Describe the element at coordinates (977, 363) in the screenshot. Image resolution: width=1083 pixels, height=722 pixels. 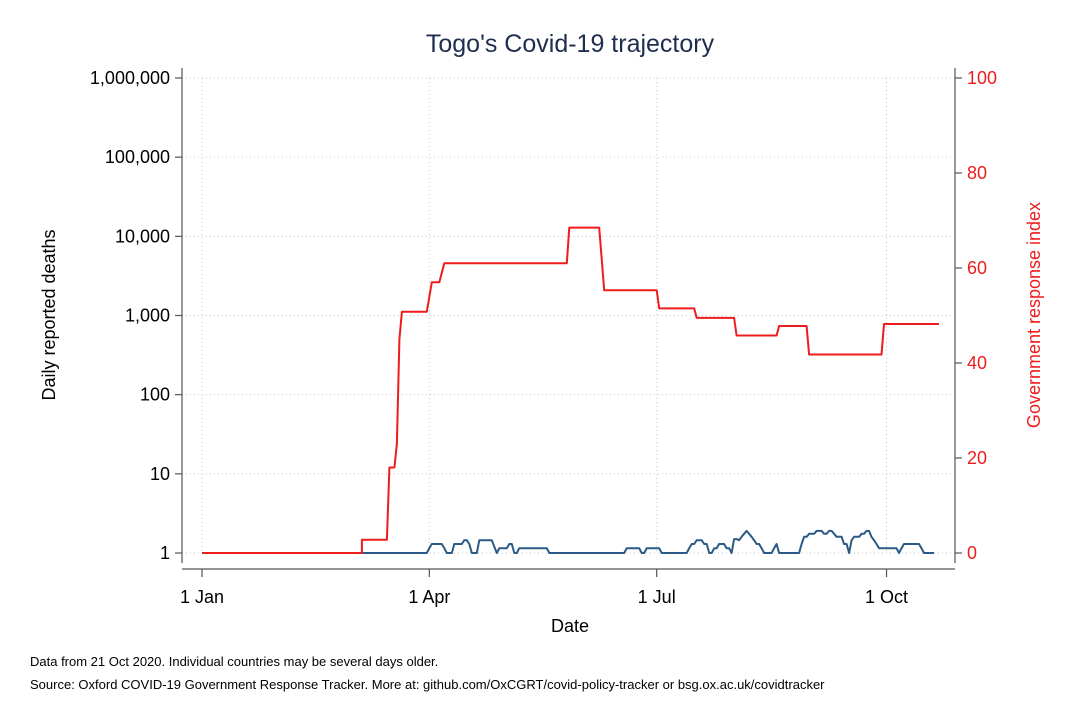
I see `y-right-tick-label: 40` at that location.